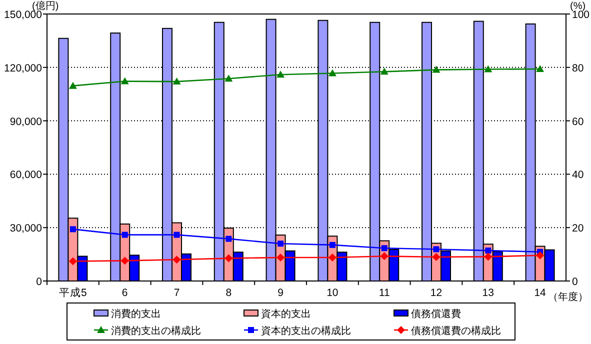  What do you see at coordinates (436, 314) in the screenshot?
I see `legend-label: 債務償還費` at bounding box center [436, 314].